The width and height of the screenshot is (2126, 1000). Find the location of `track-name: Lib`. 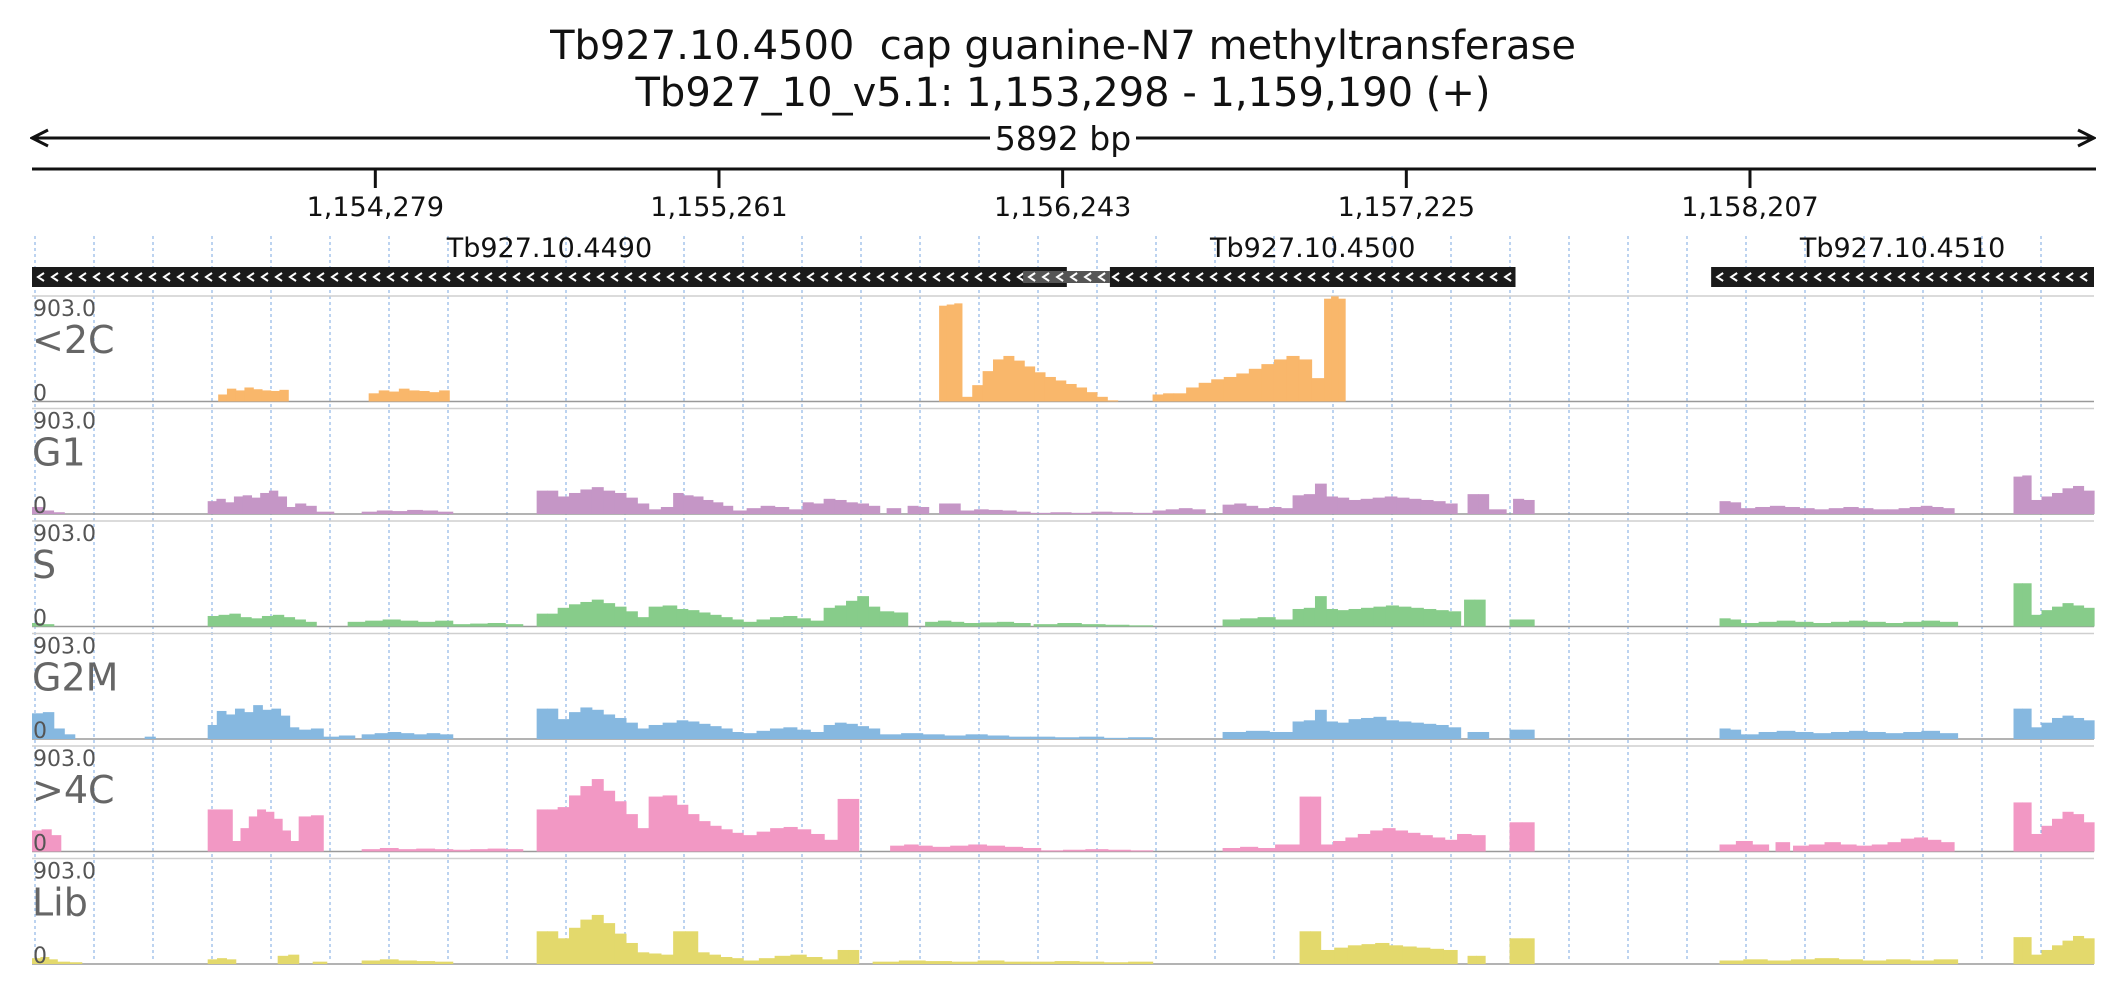

track-name: Lib is located at coordinates (60, 903).